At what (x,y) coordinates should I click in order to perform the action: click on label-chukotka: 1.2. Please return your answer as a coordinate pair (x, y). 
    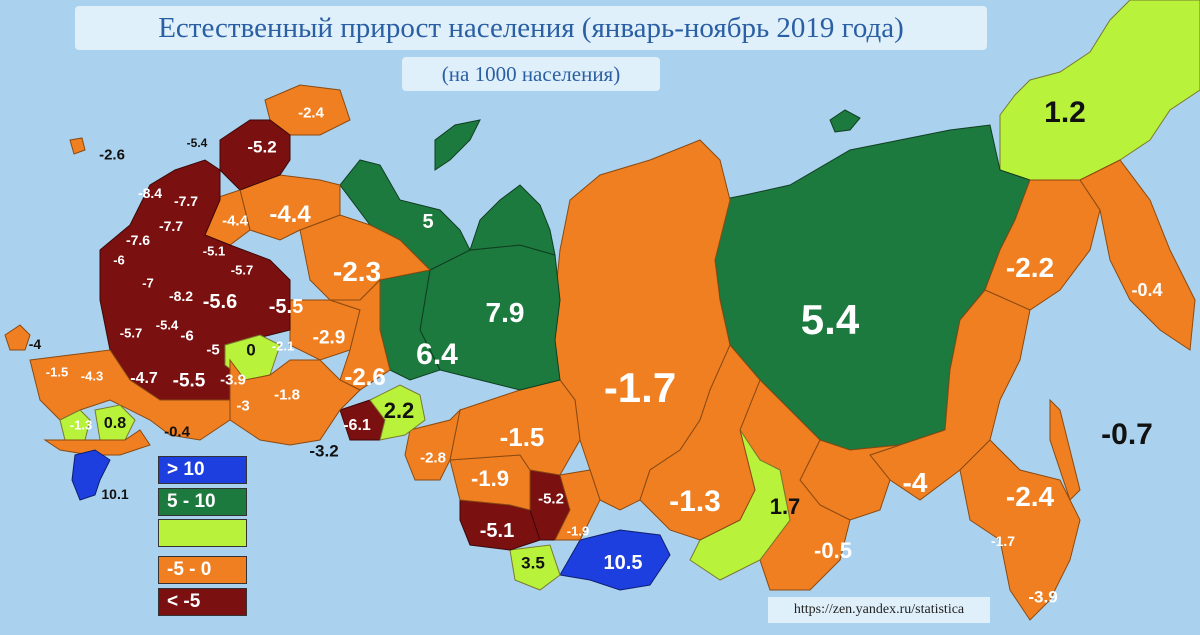
    Looking at the image, I should click on (1065, 112).